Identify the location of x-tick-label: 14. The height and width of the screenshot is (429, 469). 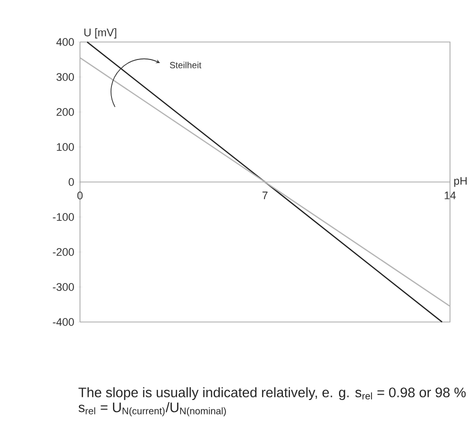
(450, 196).